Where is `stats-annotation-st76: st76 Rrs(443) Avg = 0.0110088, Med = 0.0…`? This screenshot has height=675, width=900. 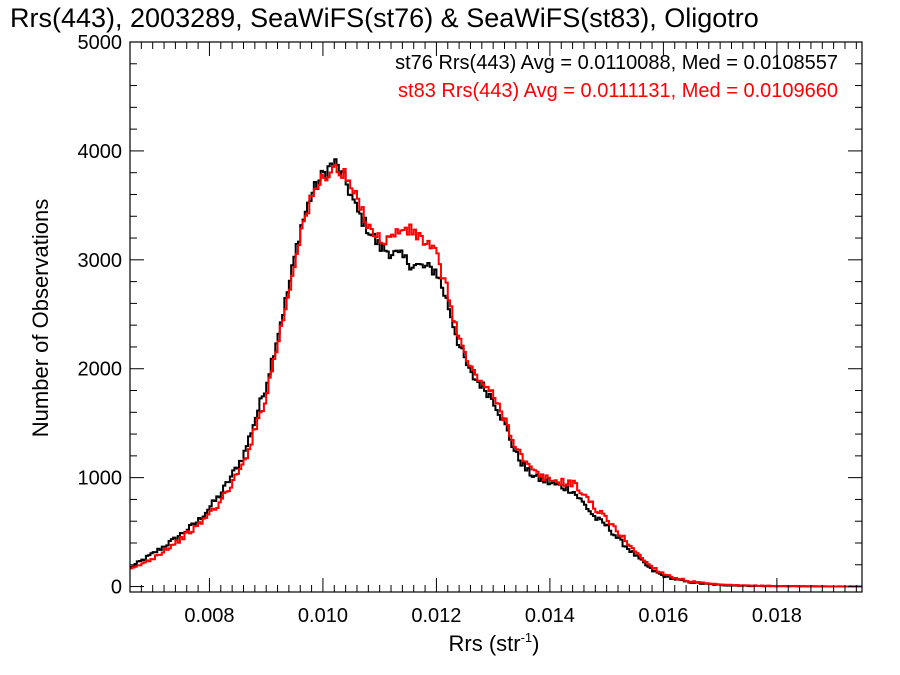 stats-annotation-st76: st76 Rrs(443) Avg = 0.0110088, Med = 0.0… is located at coordinates (616, 63).